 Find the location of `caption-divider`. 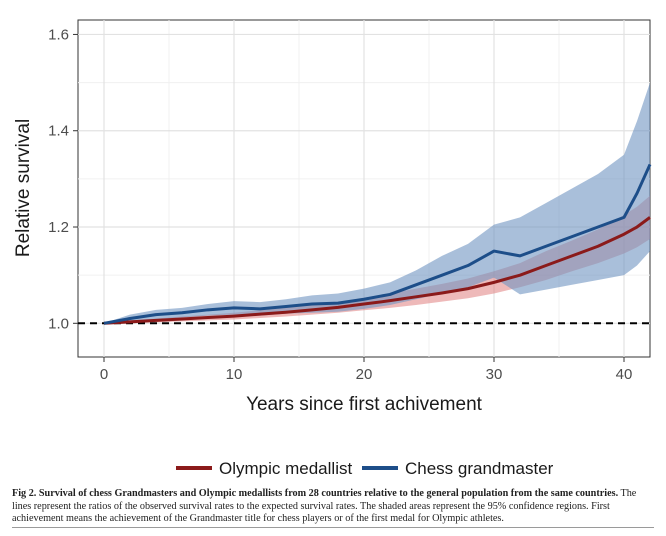

caption-divider is located at coordinates (333, 527).